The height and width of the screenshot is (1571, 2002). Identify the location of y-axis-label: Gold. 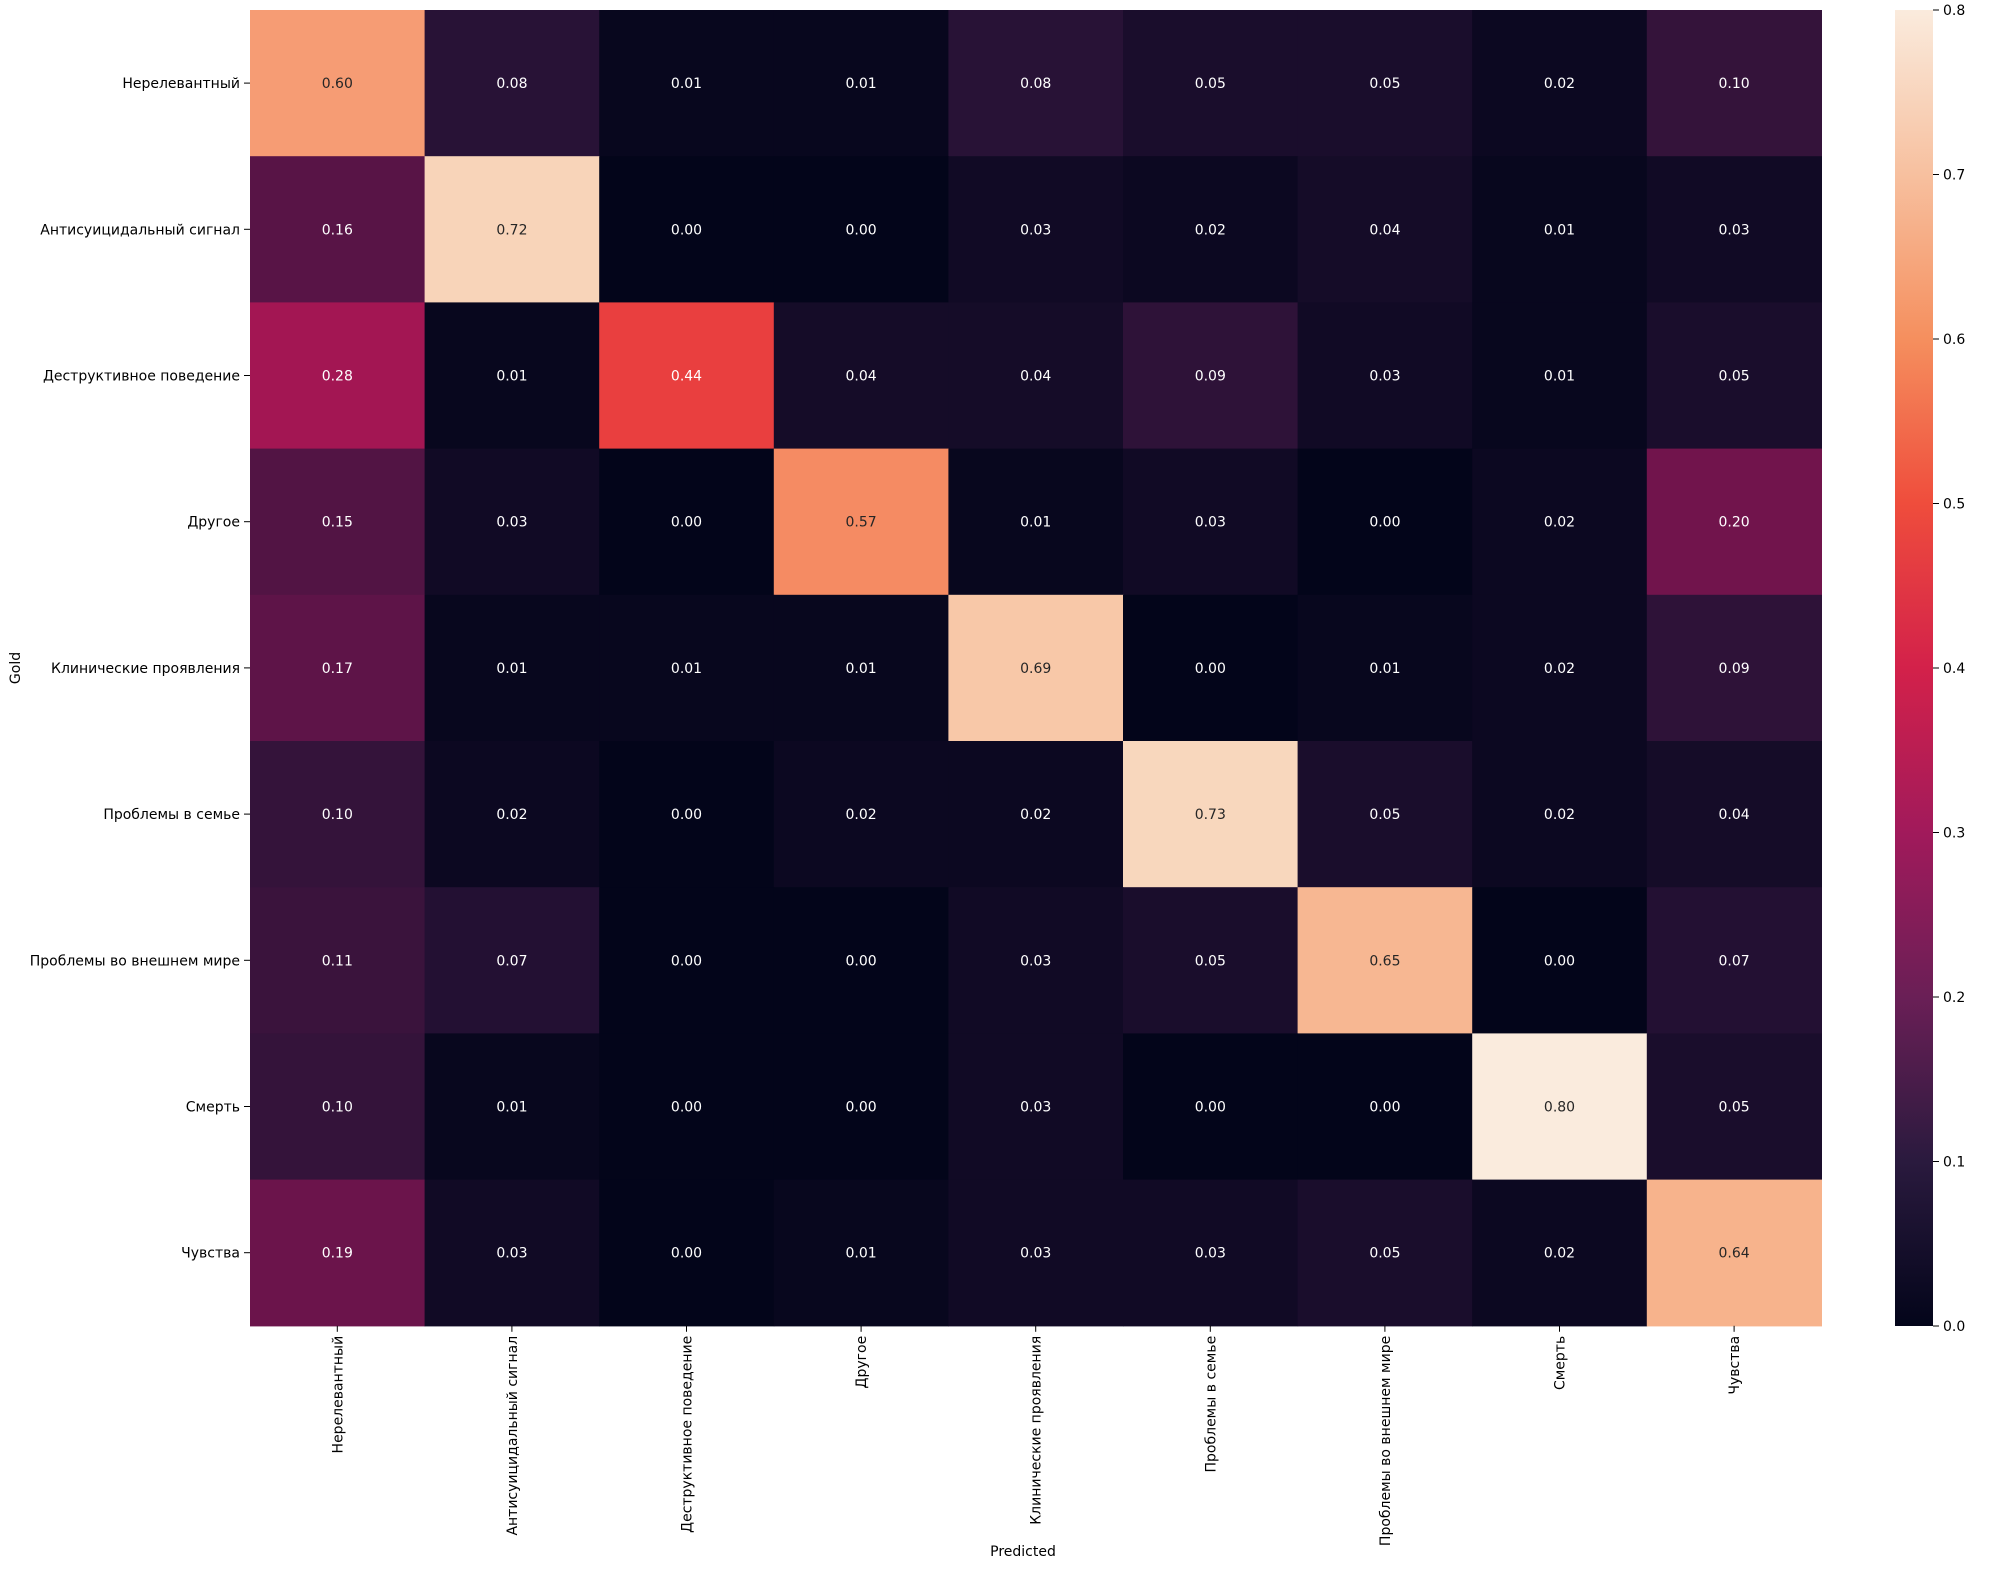
(16, 668).